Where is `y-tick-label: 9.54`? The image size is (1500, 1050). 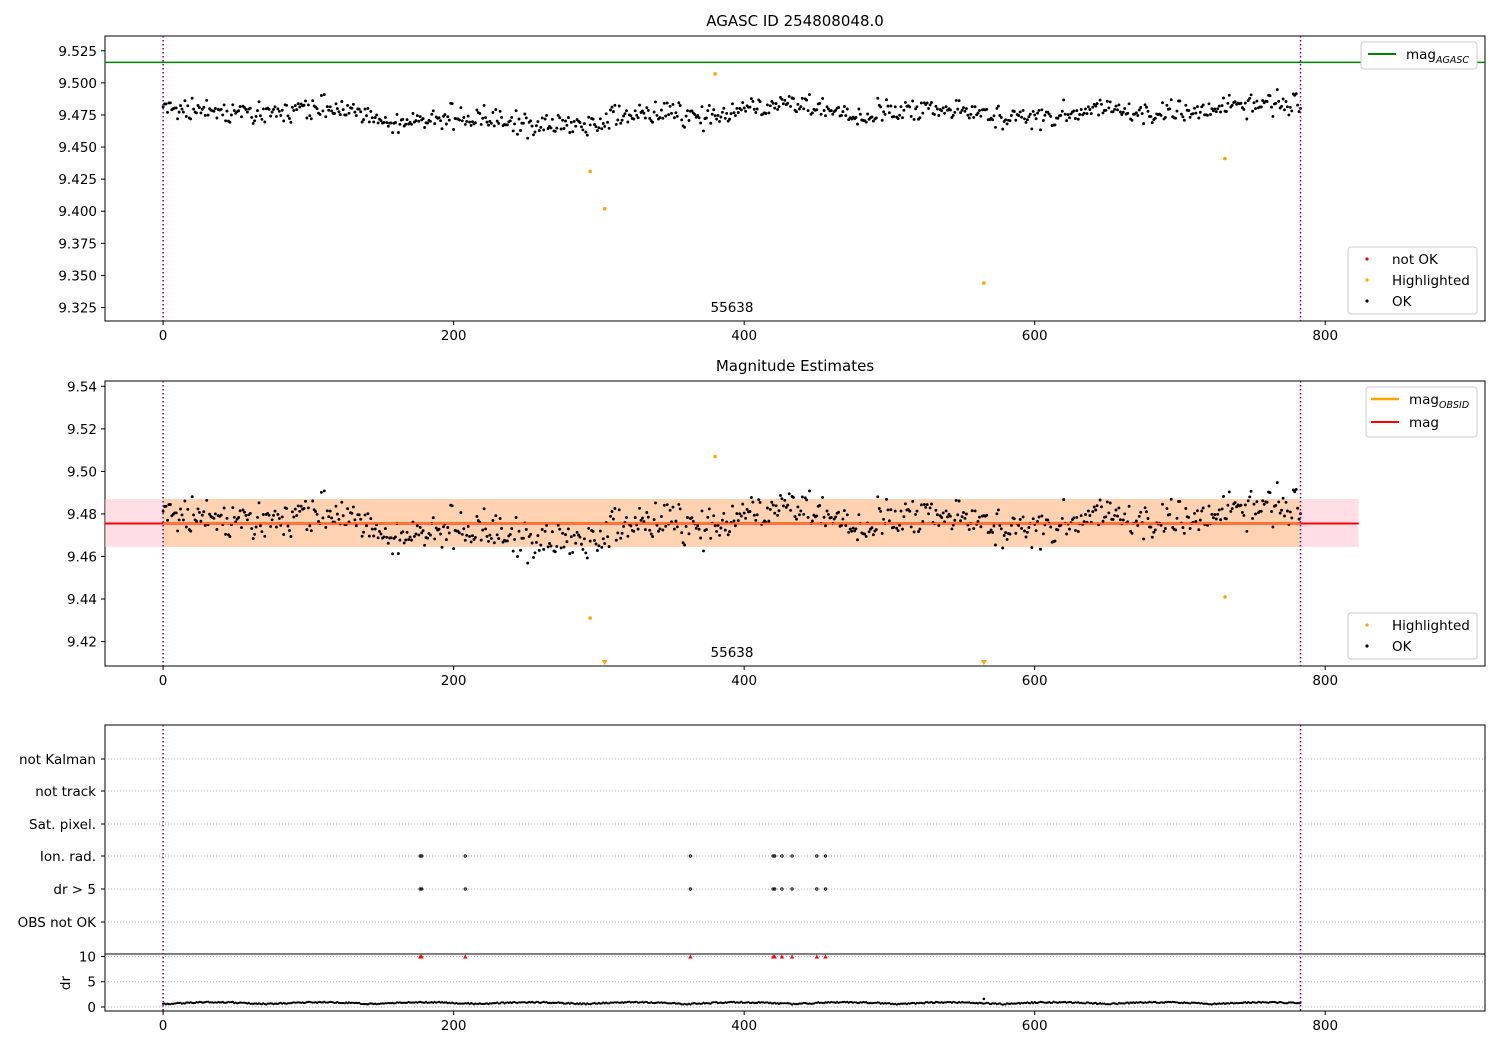 y-tick-label: 9.54 is located at coordinates (82, 387).